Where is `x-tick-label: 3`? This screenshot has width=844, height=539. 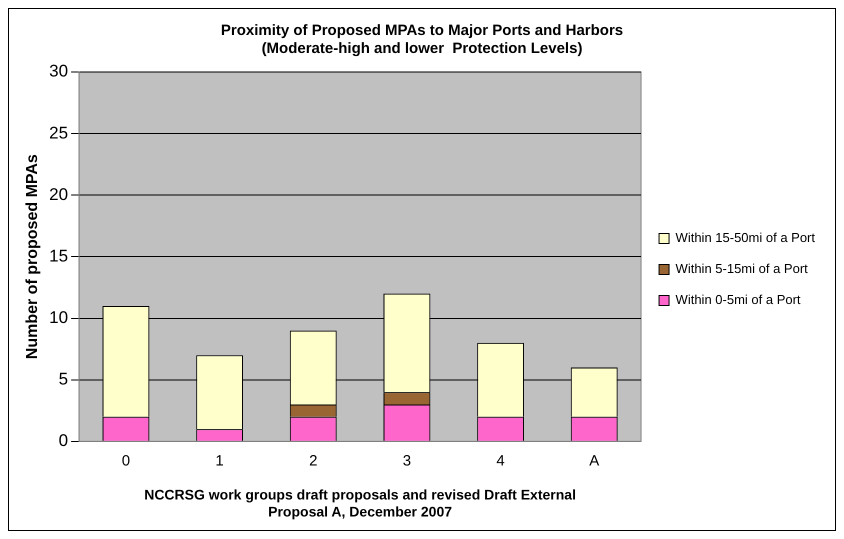
x-tick-label: 3 is located at coordinates (407, 461).